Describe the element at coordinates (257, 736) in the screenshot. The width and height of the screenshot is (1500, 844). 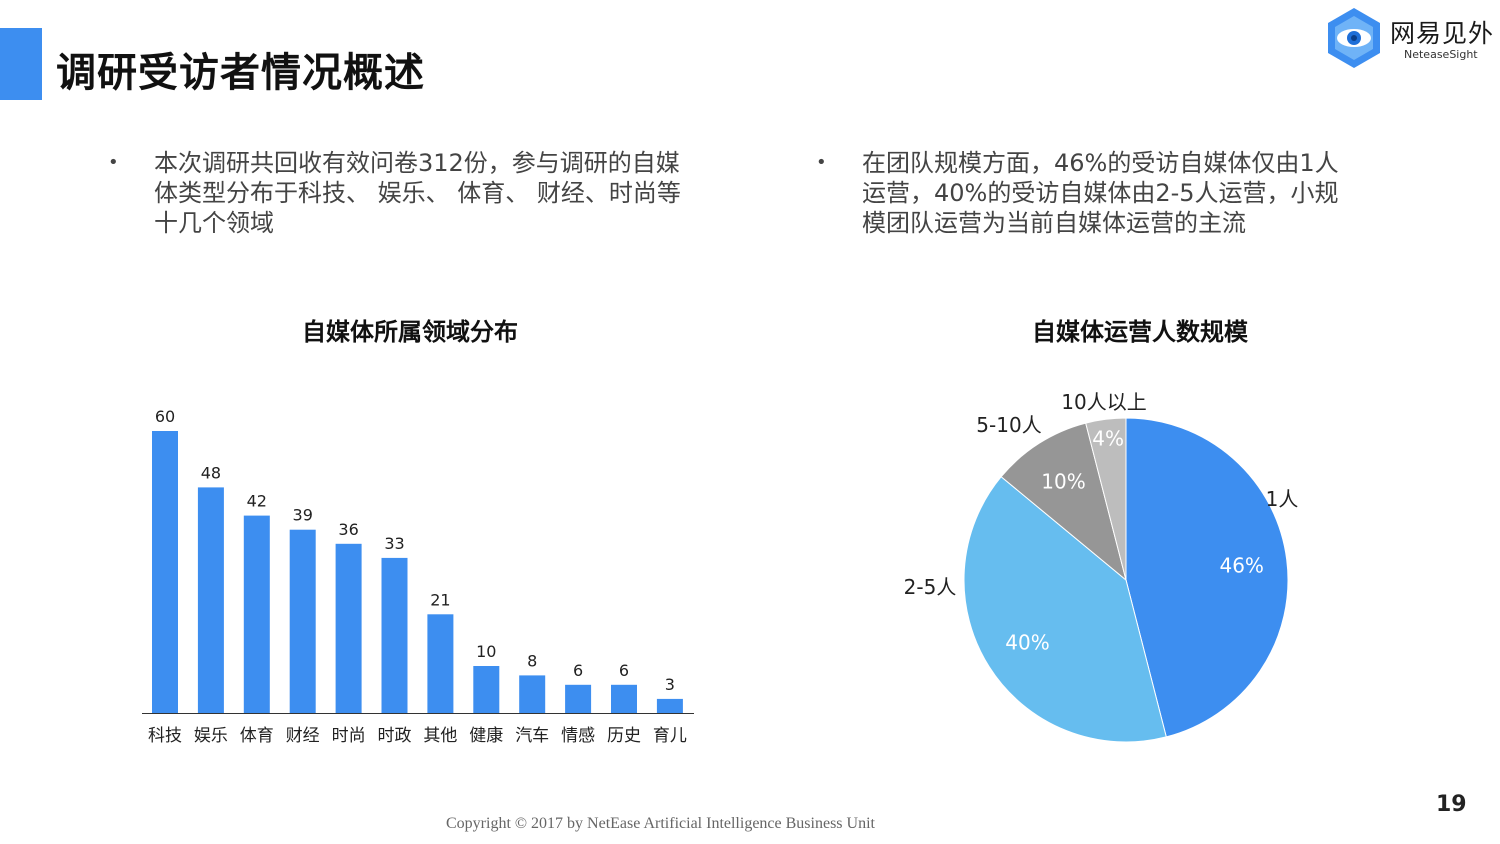
I see `x-tick-label: 体育` at that location.